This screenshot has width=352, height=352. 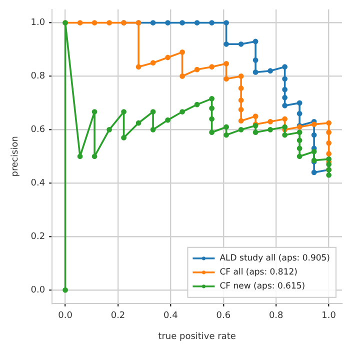 I want to click on x-tick-label: 1.0, so click(x=329, y=316).